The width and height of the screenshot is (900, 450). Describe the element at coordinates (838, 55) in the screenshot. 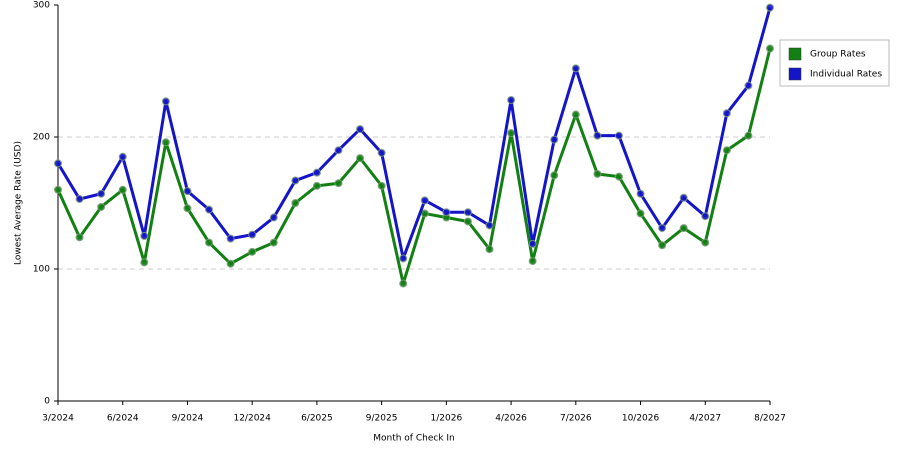

I see `legend-label: Group Rates` at that location.